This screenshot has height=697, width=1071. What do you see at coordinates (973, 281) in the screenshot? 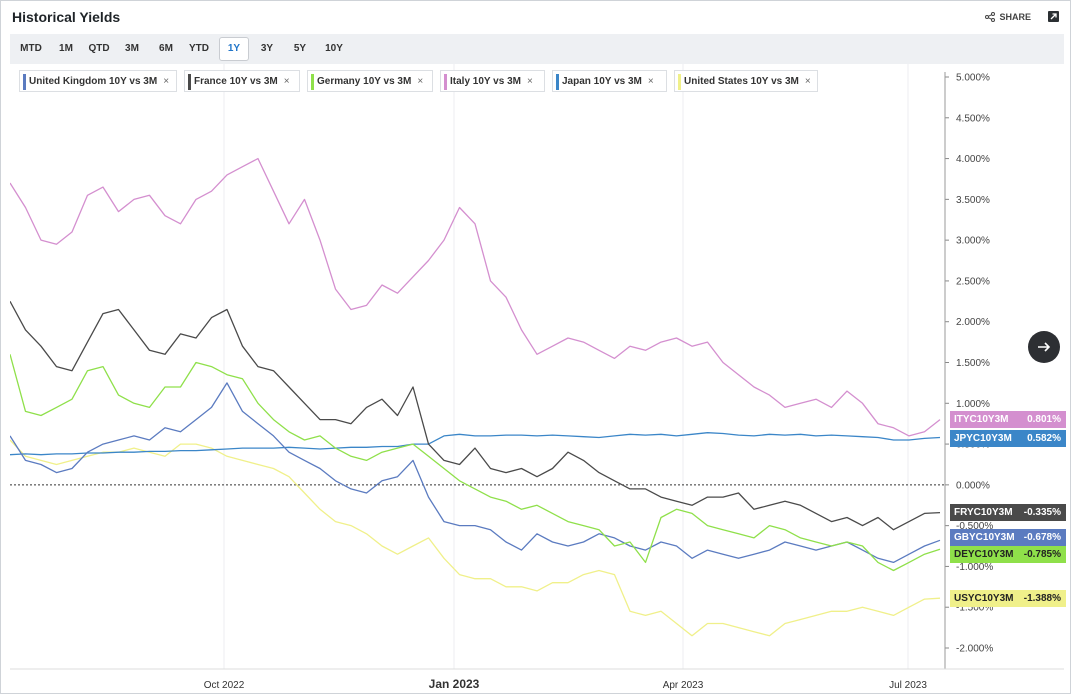
I see `y-tick-label: 2.500%` at bounding box center [973, 281].